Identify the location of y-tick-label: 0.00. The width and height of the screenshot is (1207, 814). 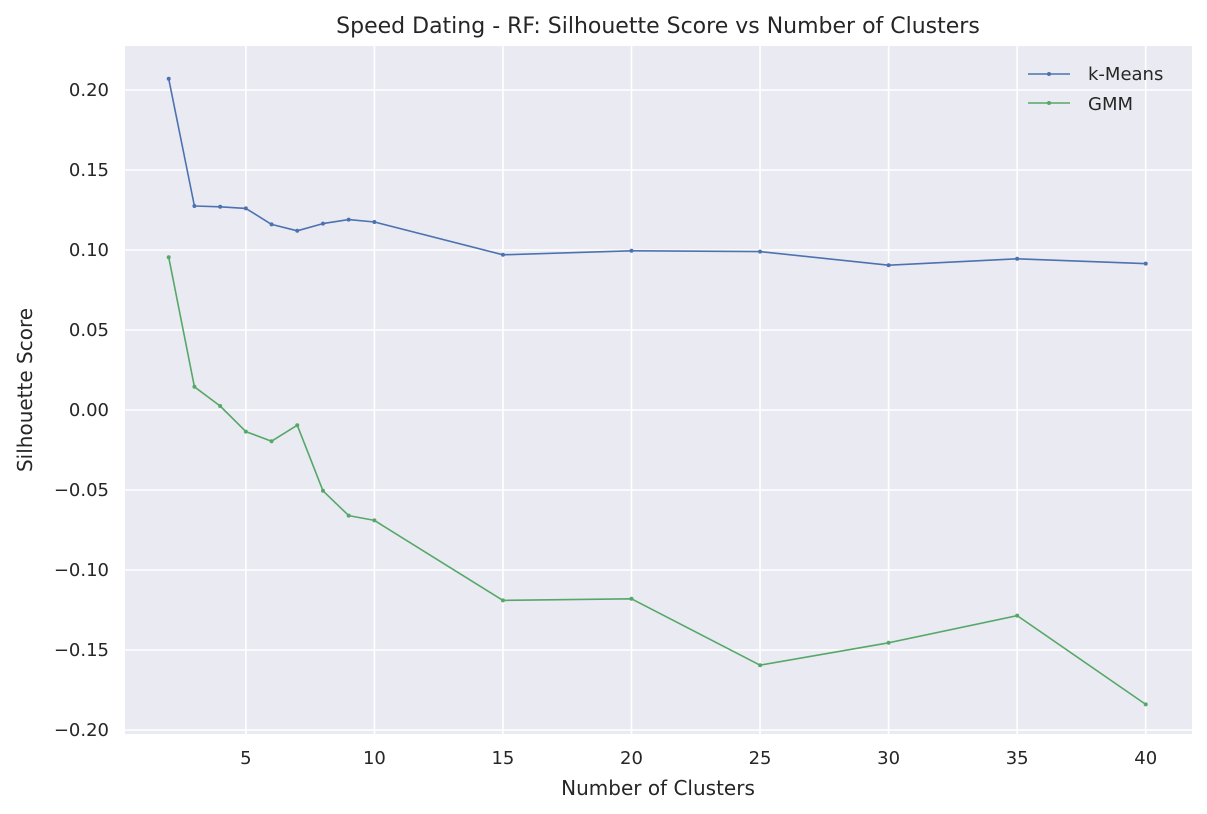
(89, 410).